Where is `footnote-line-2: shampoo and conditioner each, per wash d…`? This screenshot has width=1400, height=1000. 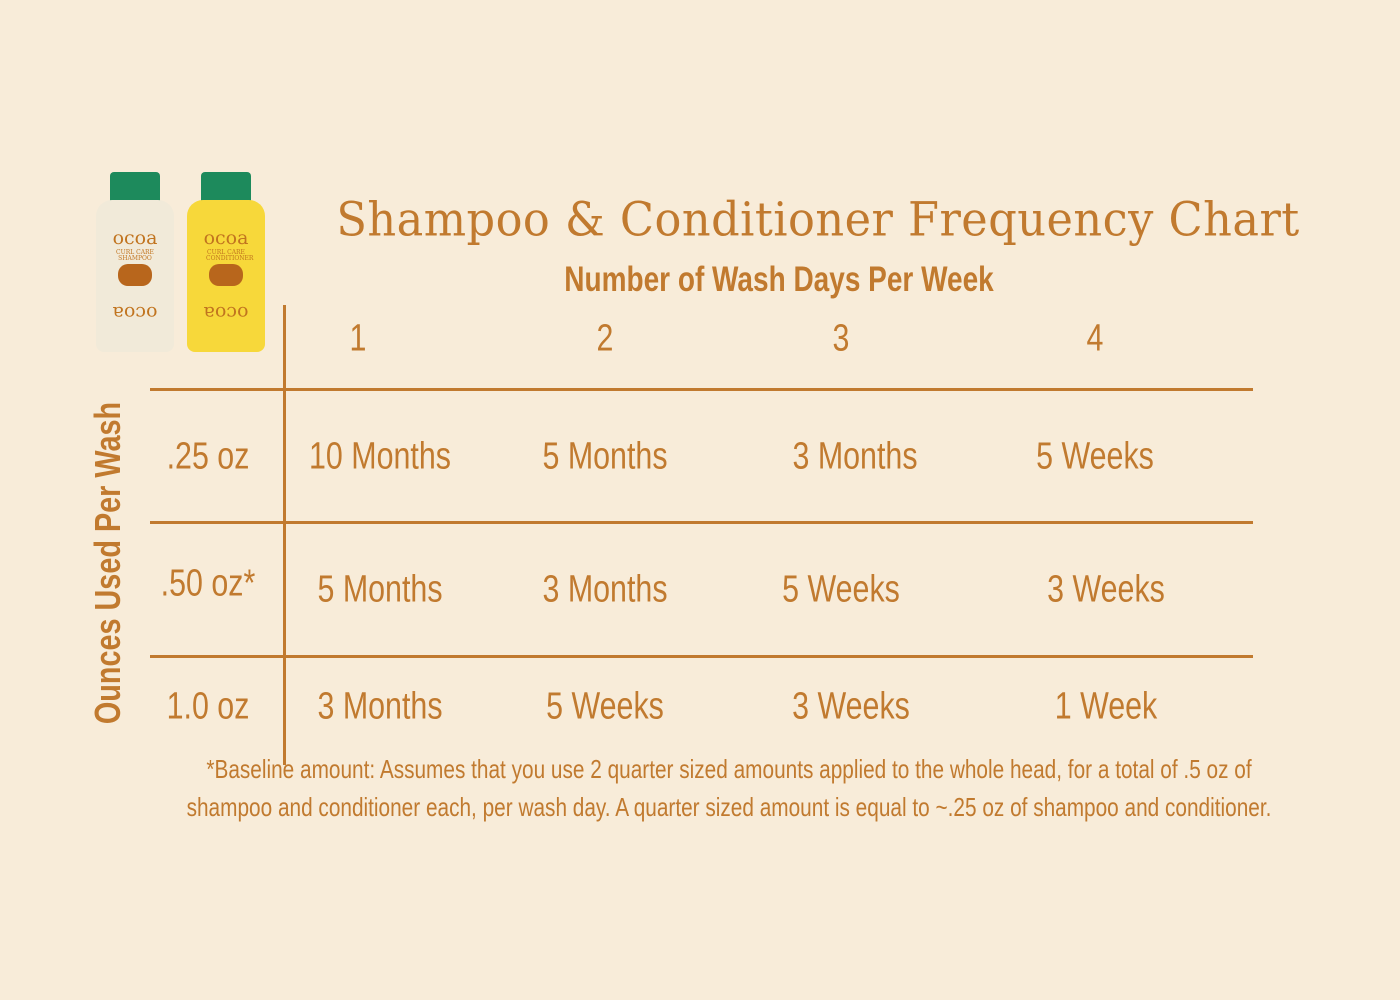
footnote-line-2: shampoo and conditioner each, per wash d… is located at coordinates (729, 807).